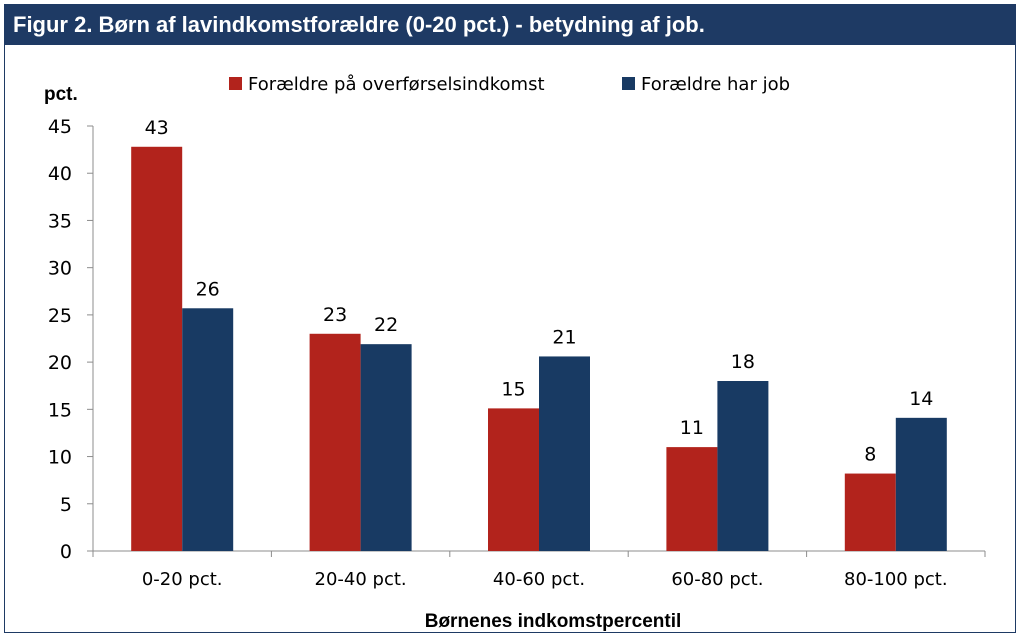 This screenshot has height=643, width=1024. I want to click on data-label-series-1: 15, so click(513, 389).